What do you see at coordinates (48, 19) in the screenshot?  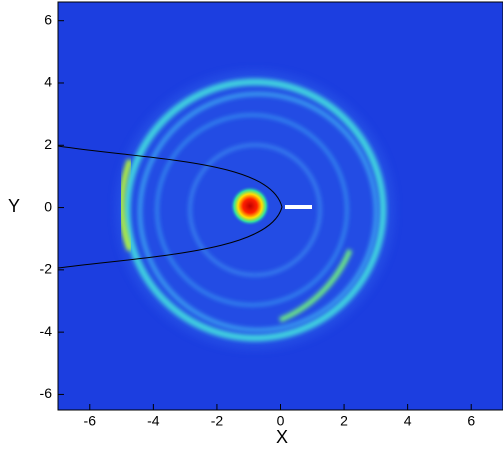 I see `y-tick-label: 6` at bounding box center [48, 19].